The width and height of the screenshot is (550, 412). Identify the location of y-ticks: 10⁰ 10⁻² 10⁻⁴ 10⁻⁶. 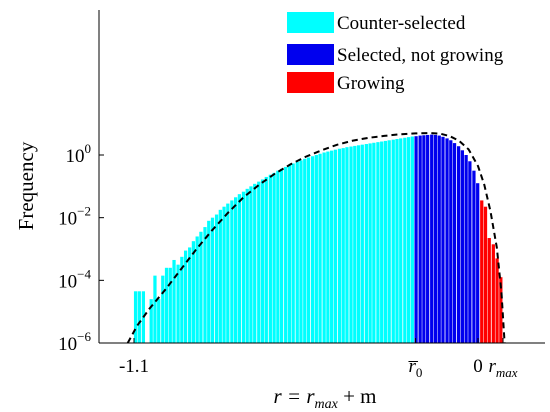
(81, 248).